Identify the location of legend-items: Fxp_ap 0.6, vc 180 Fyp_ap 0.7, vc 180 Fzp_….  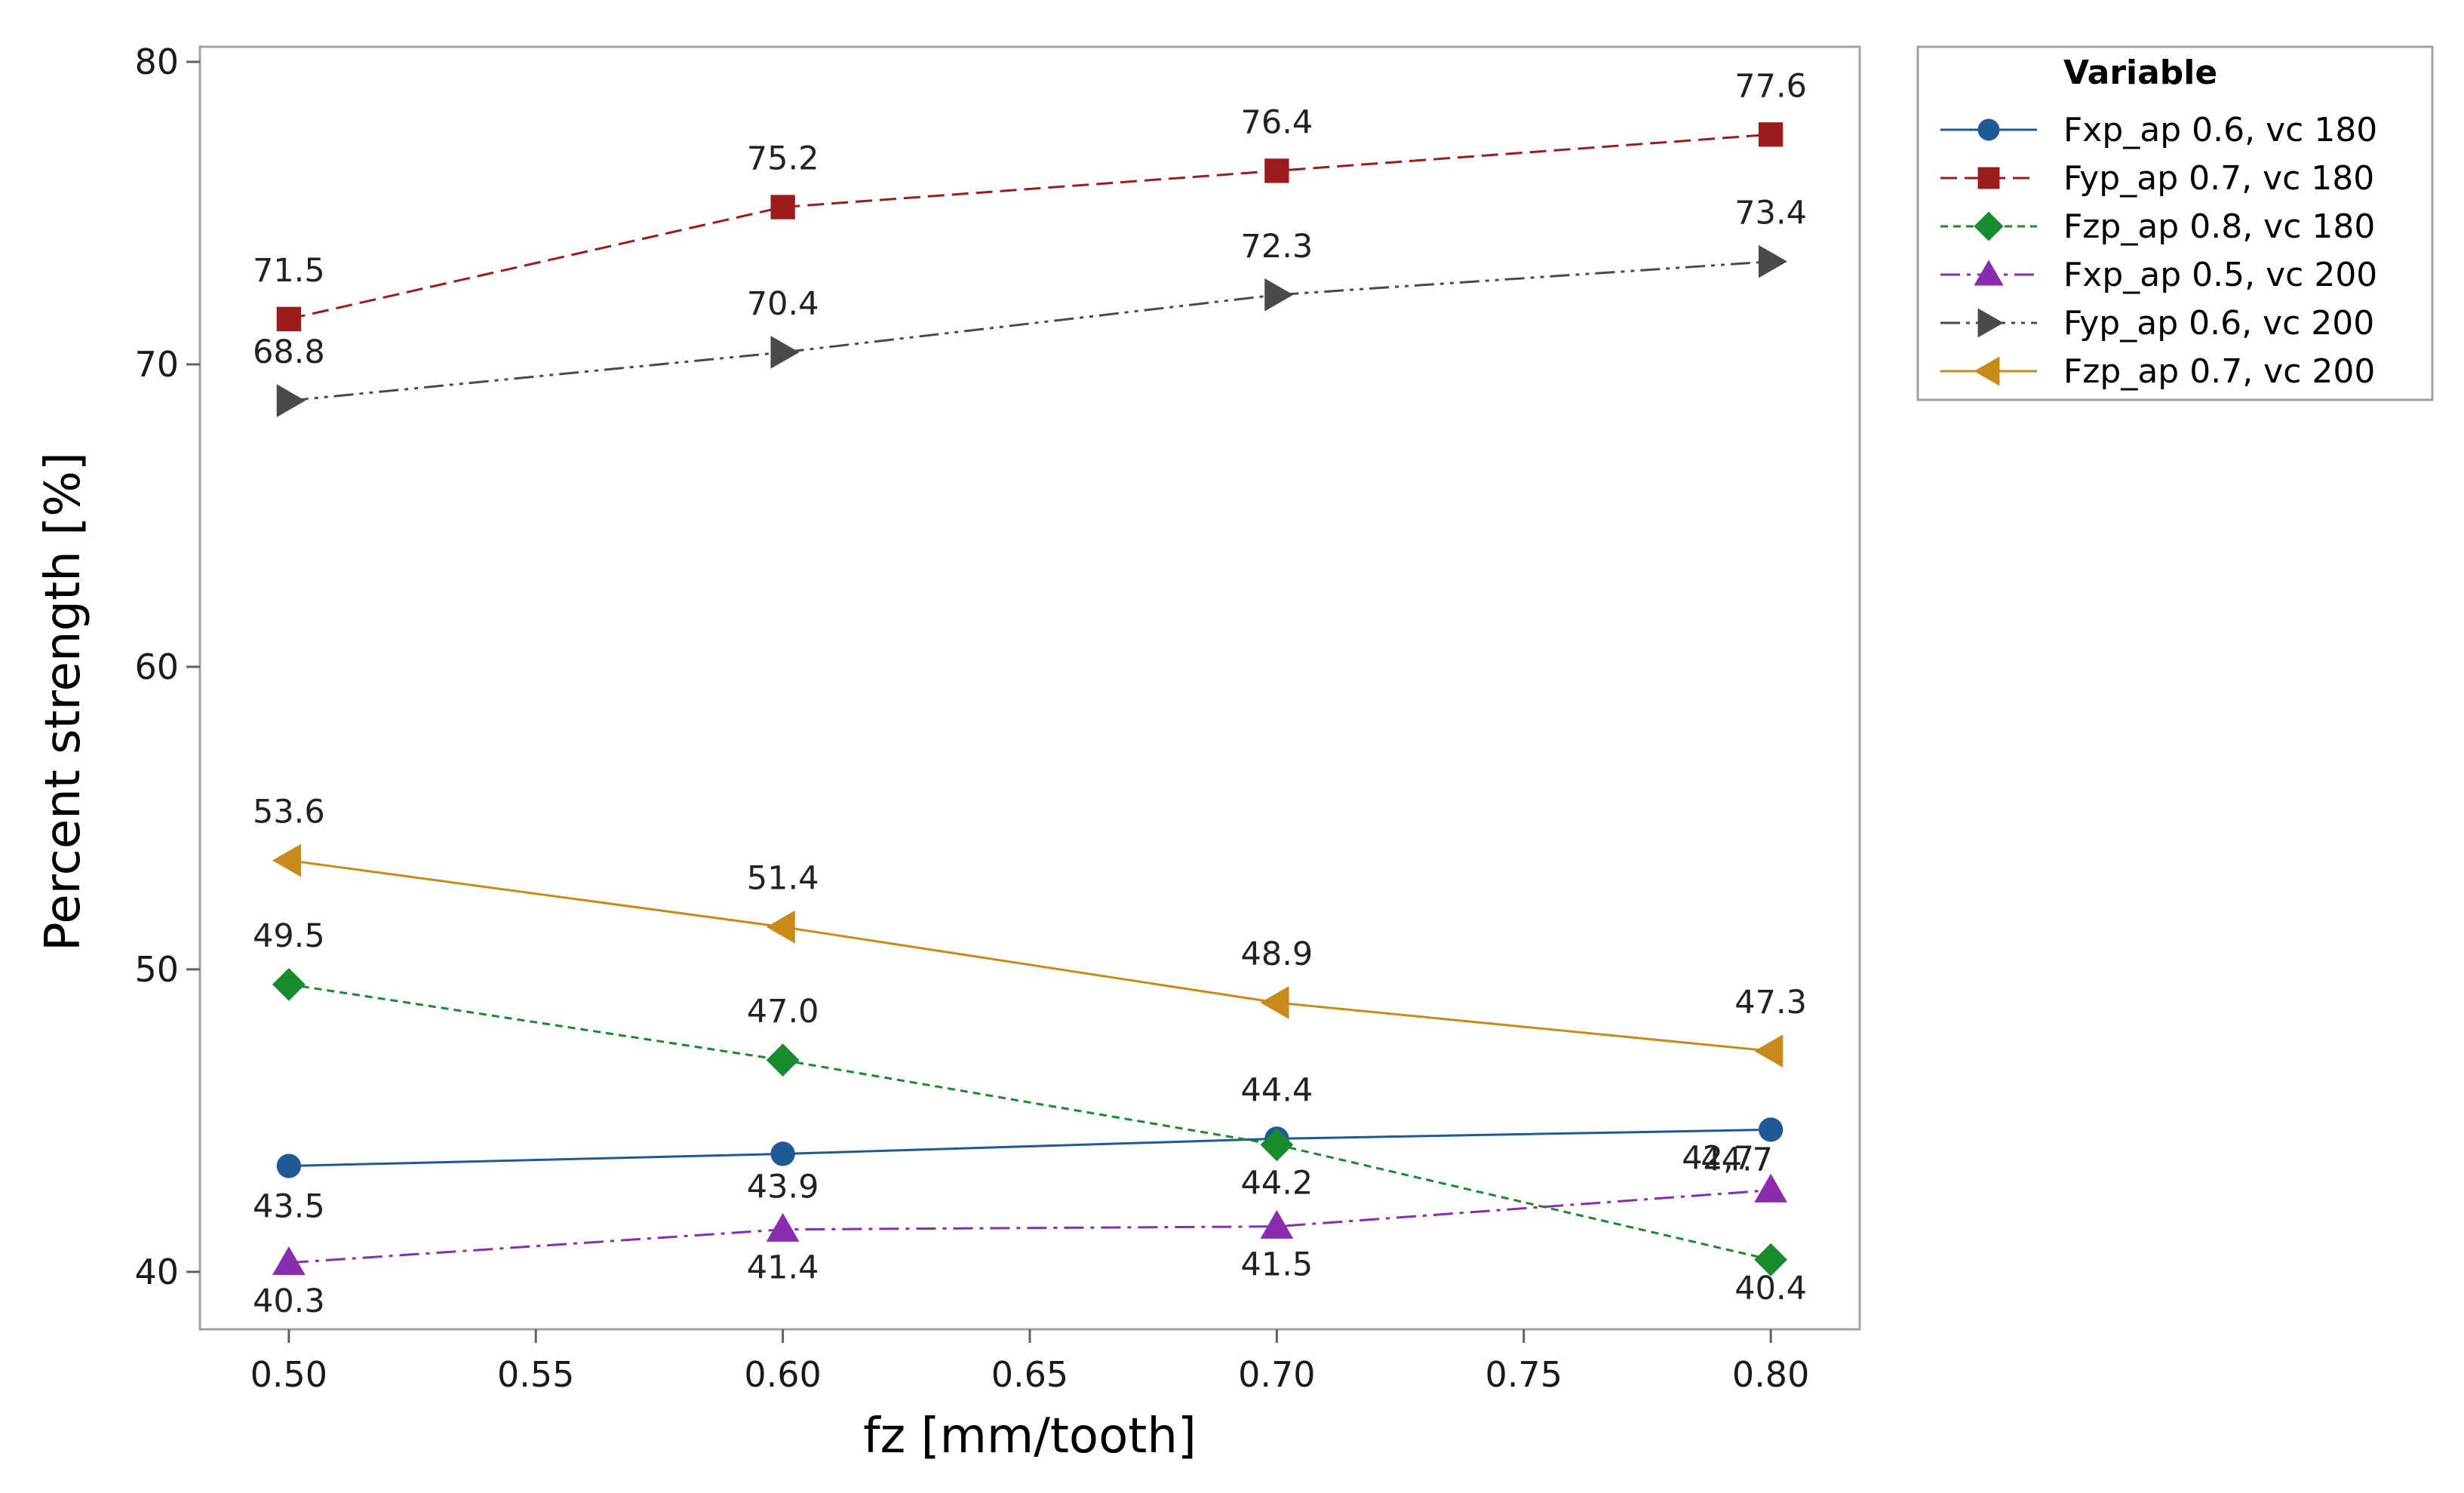
(2158, 251).